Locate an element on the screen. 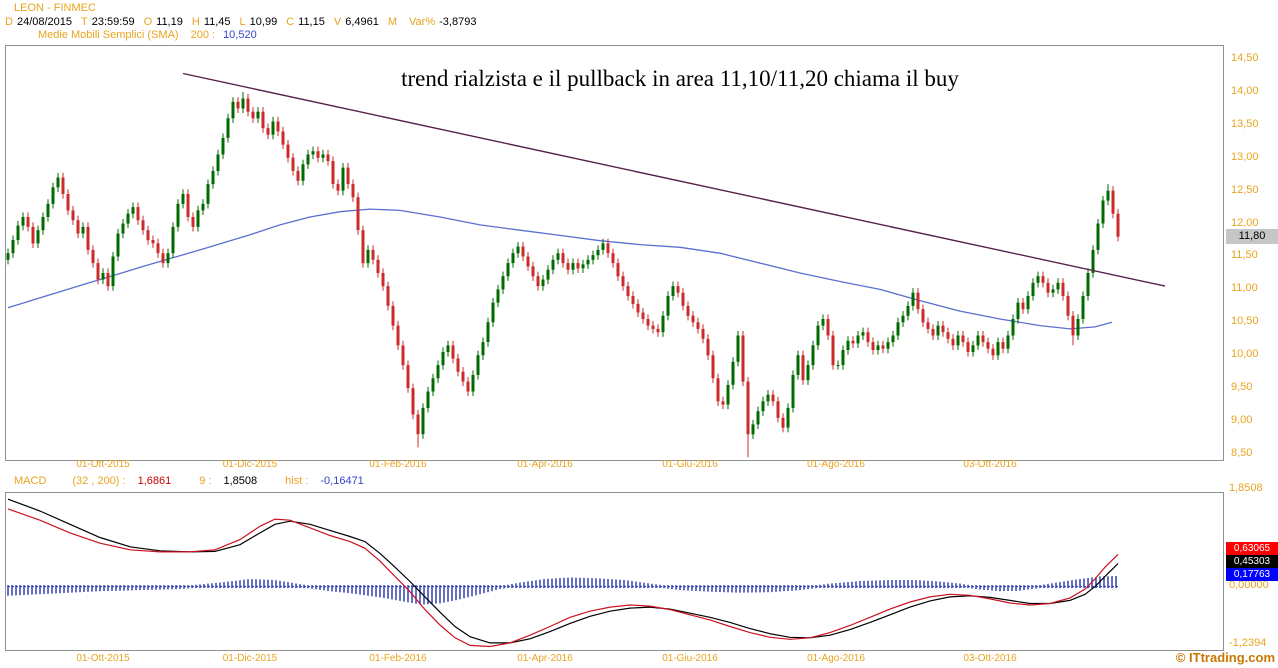 The image size is (1278, 668). price-axis-label: 12,00 is located at coordinates (1245, 223).